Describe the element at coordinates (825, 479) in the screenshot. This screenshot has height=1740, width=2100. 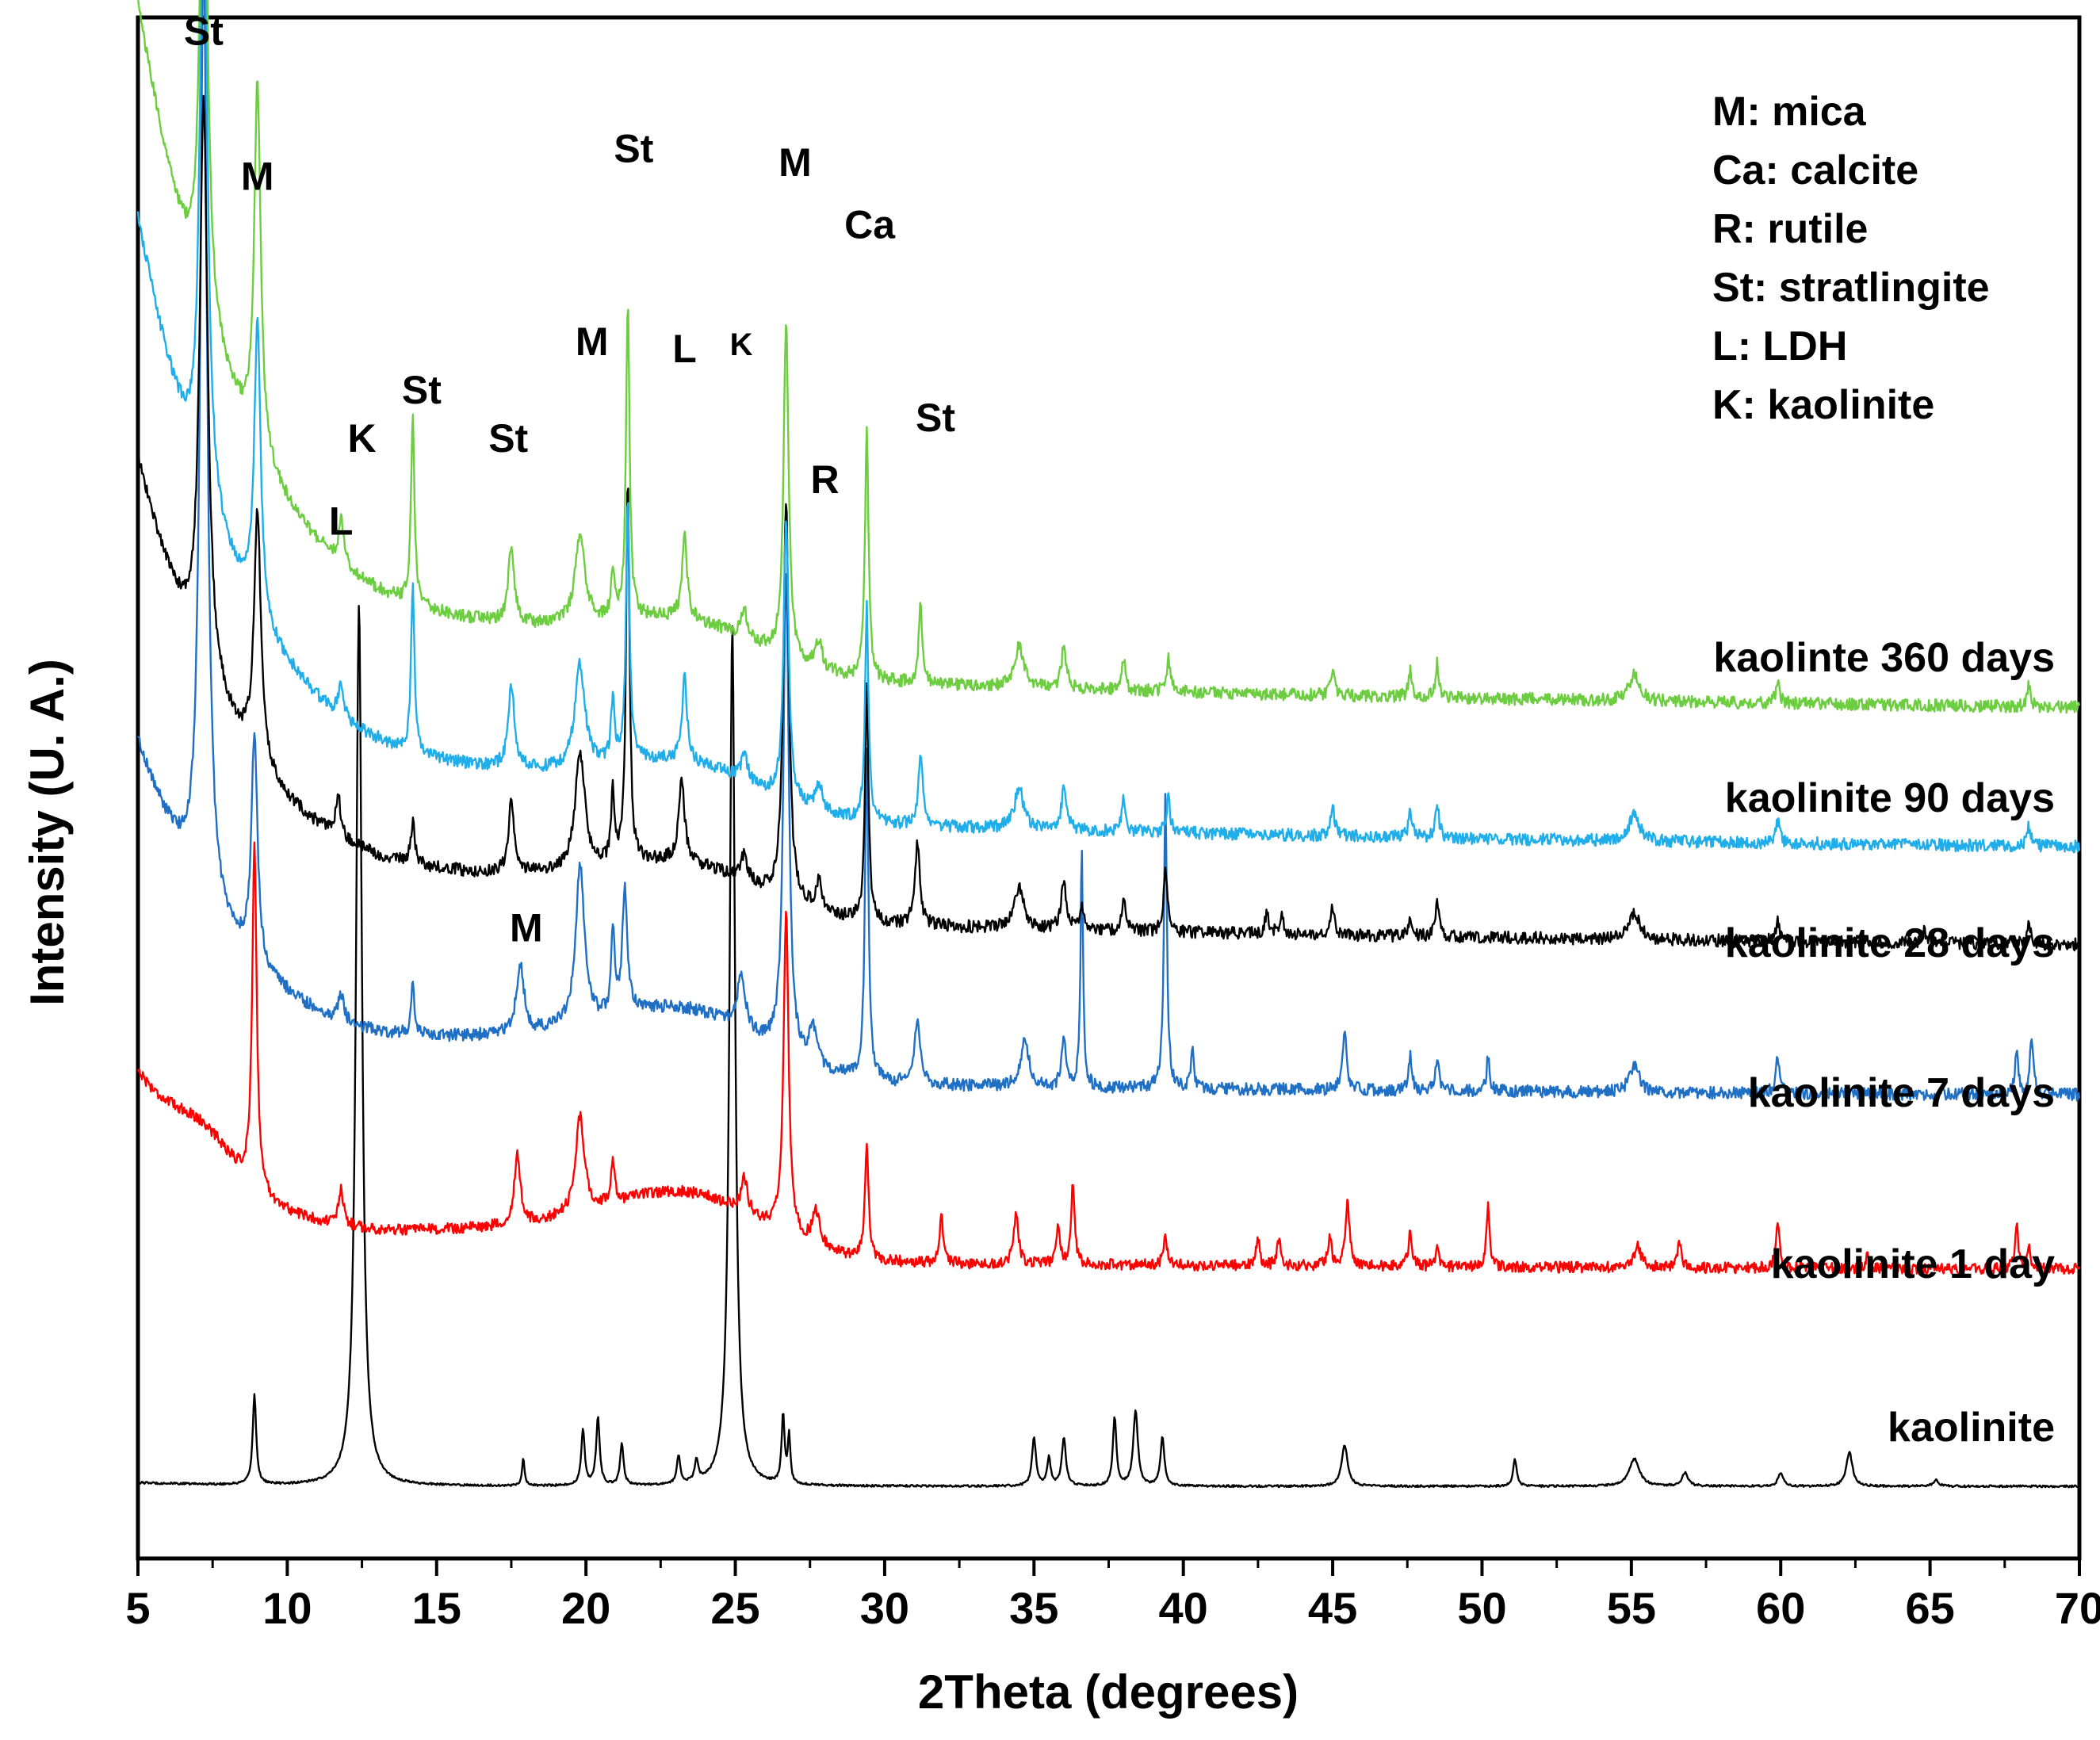
I see `peak-label: R` at that location.